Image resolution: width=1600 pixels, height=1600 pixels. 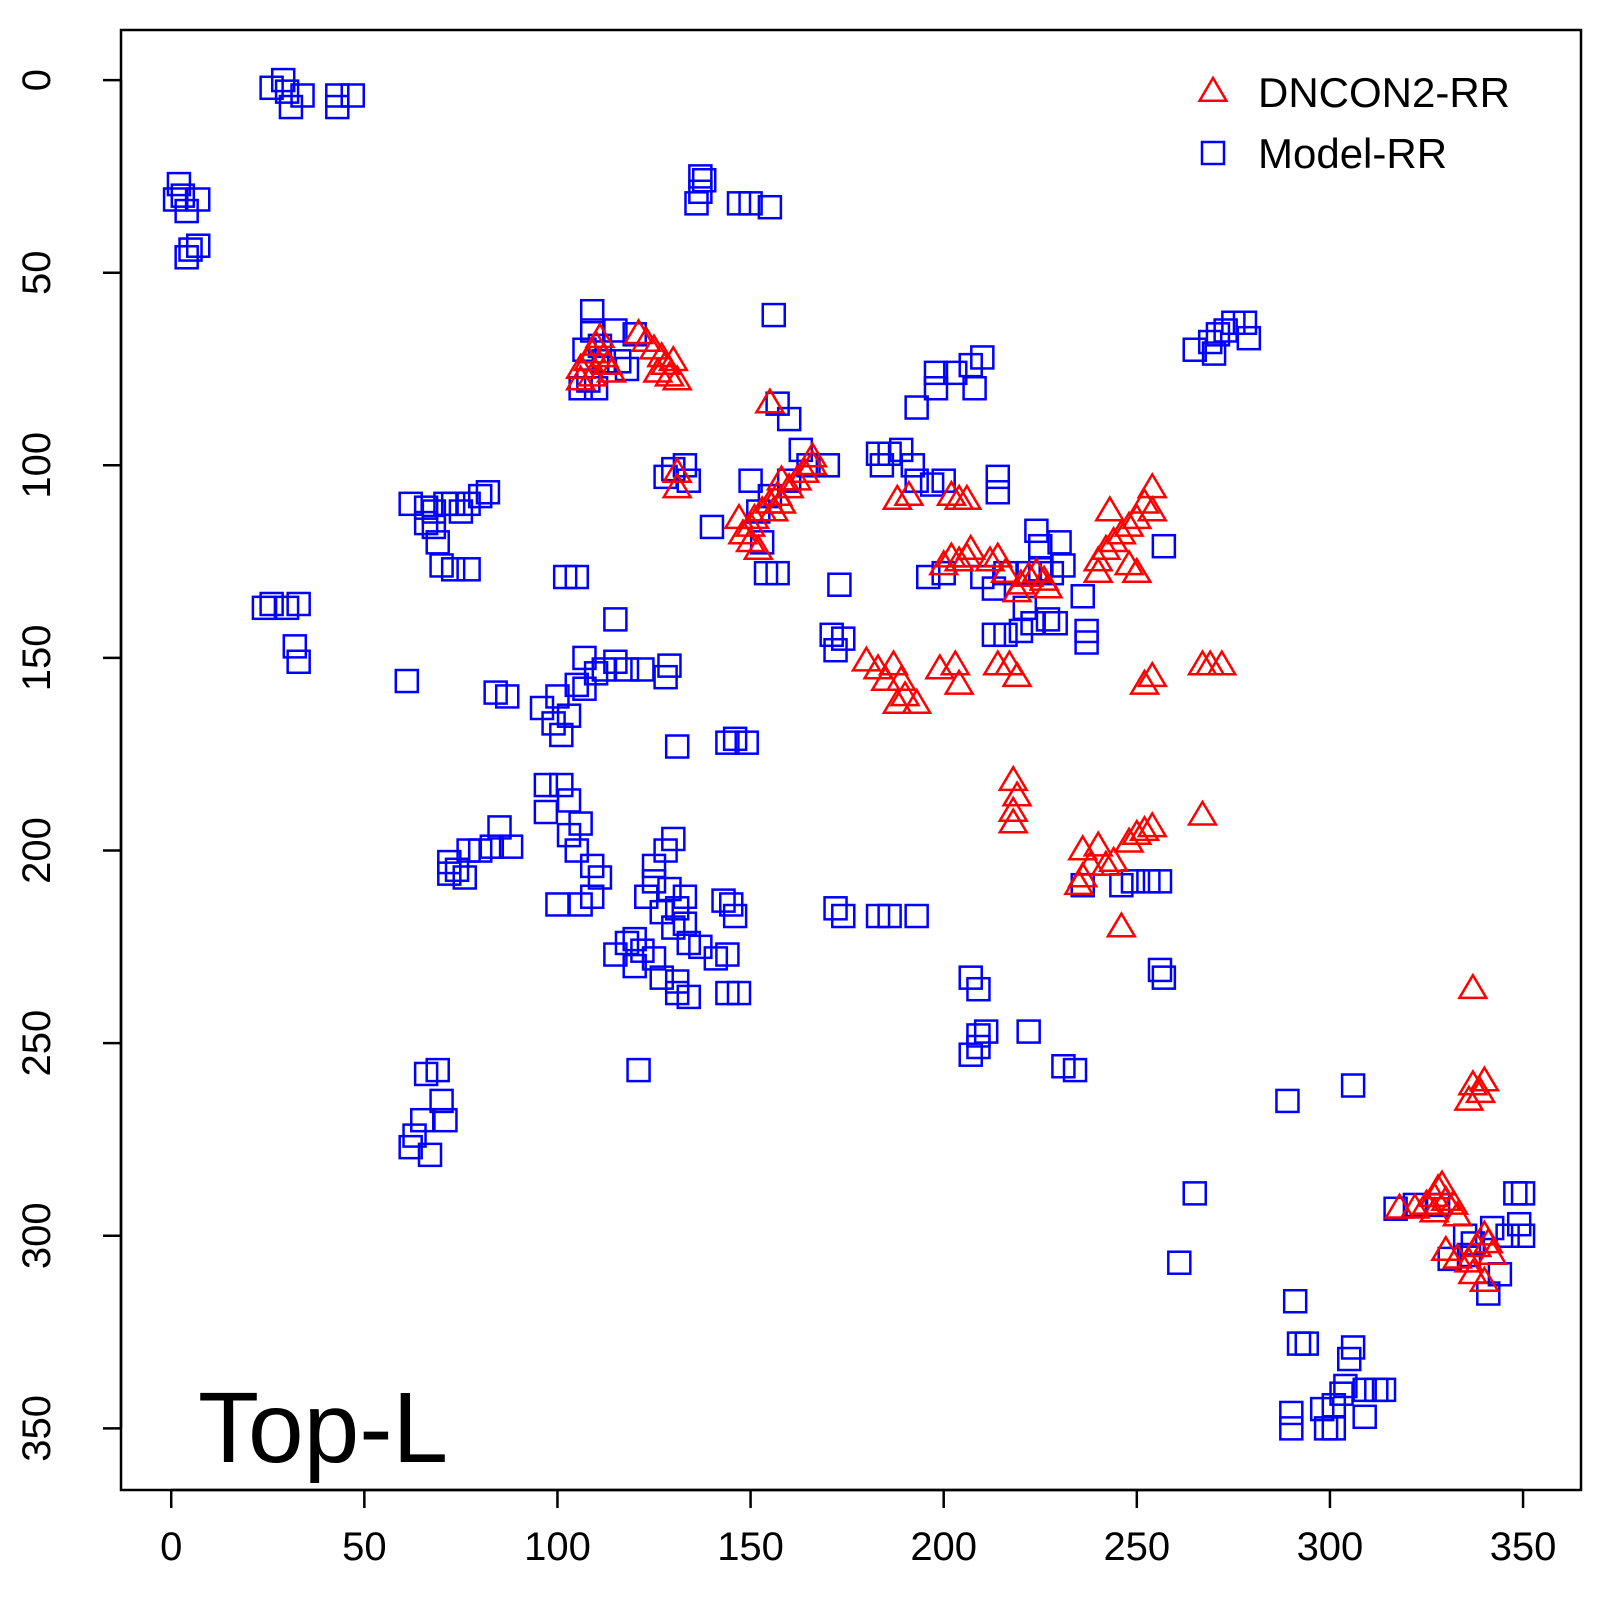 What do you see at coordinates (1213, 88) in the screenshot?
I see `legend-marker-dncon2-rr` at bounding box center [1213, 88].